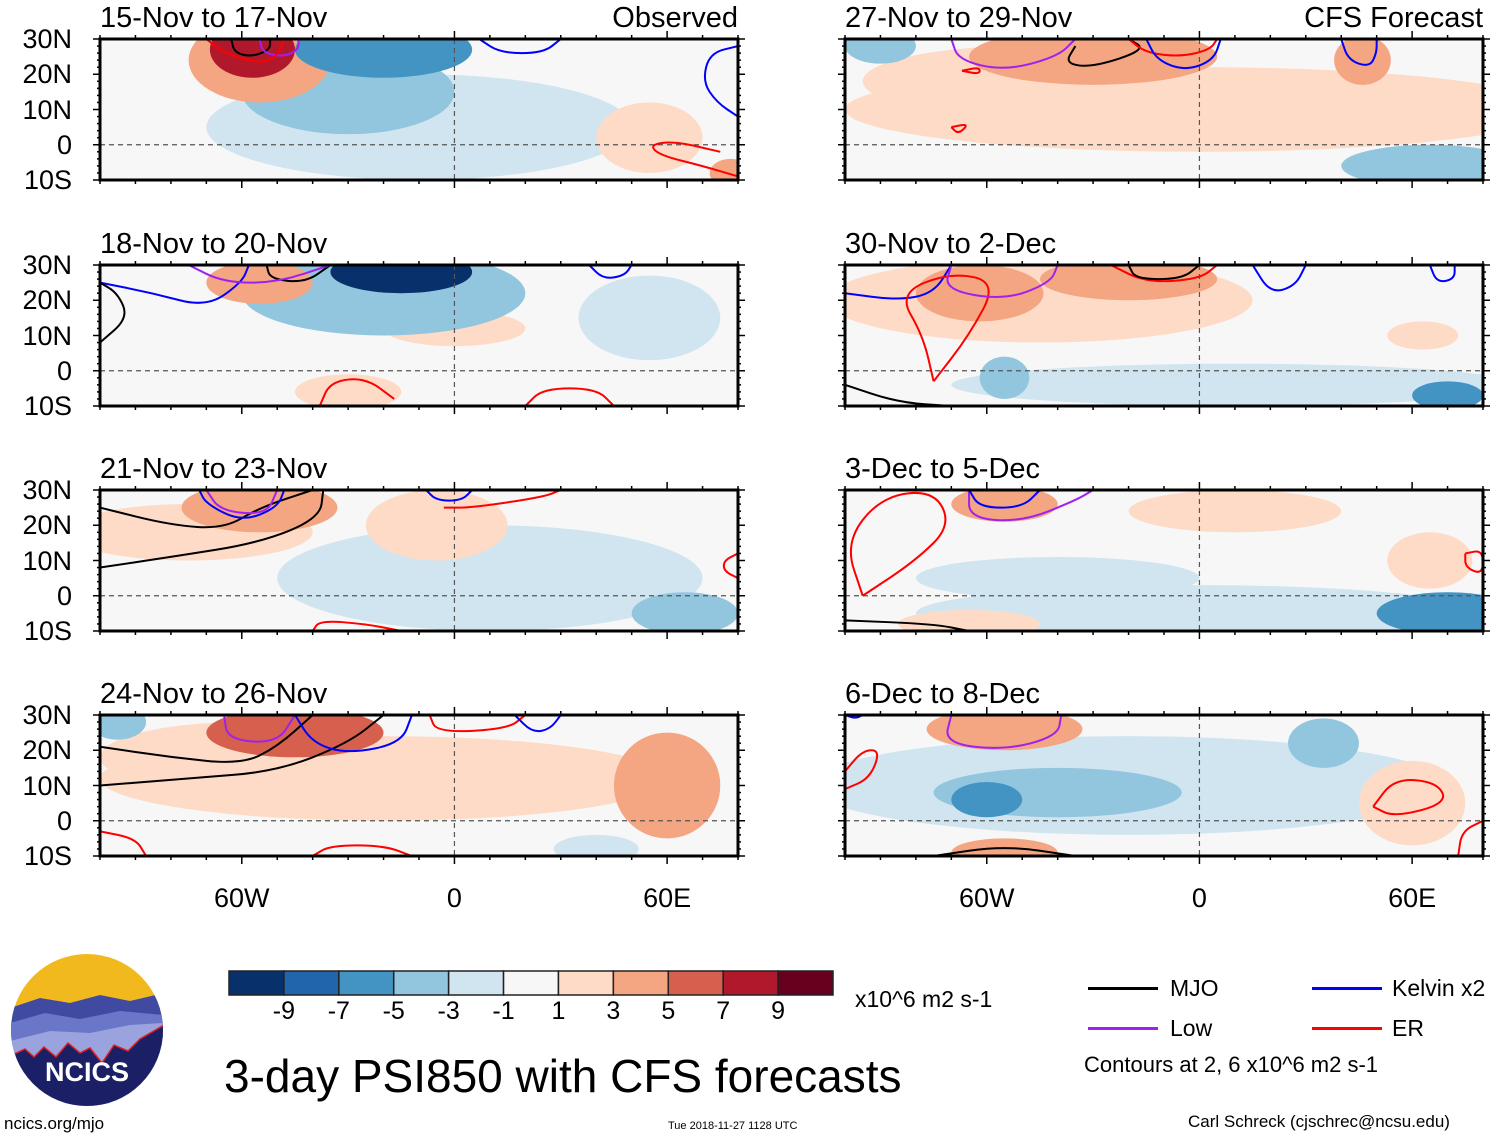  What do you see at coordinates (54, 1123) in the screenshot?
I see `footer-url: ncics.org/mjo` at bounding box center [54, 1123].